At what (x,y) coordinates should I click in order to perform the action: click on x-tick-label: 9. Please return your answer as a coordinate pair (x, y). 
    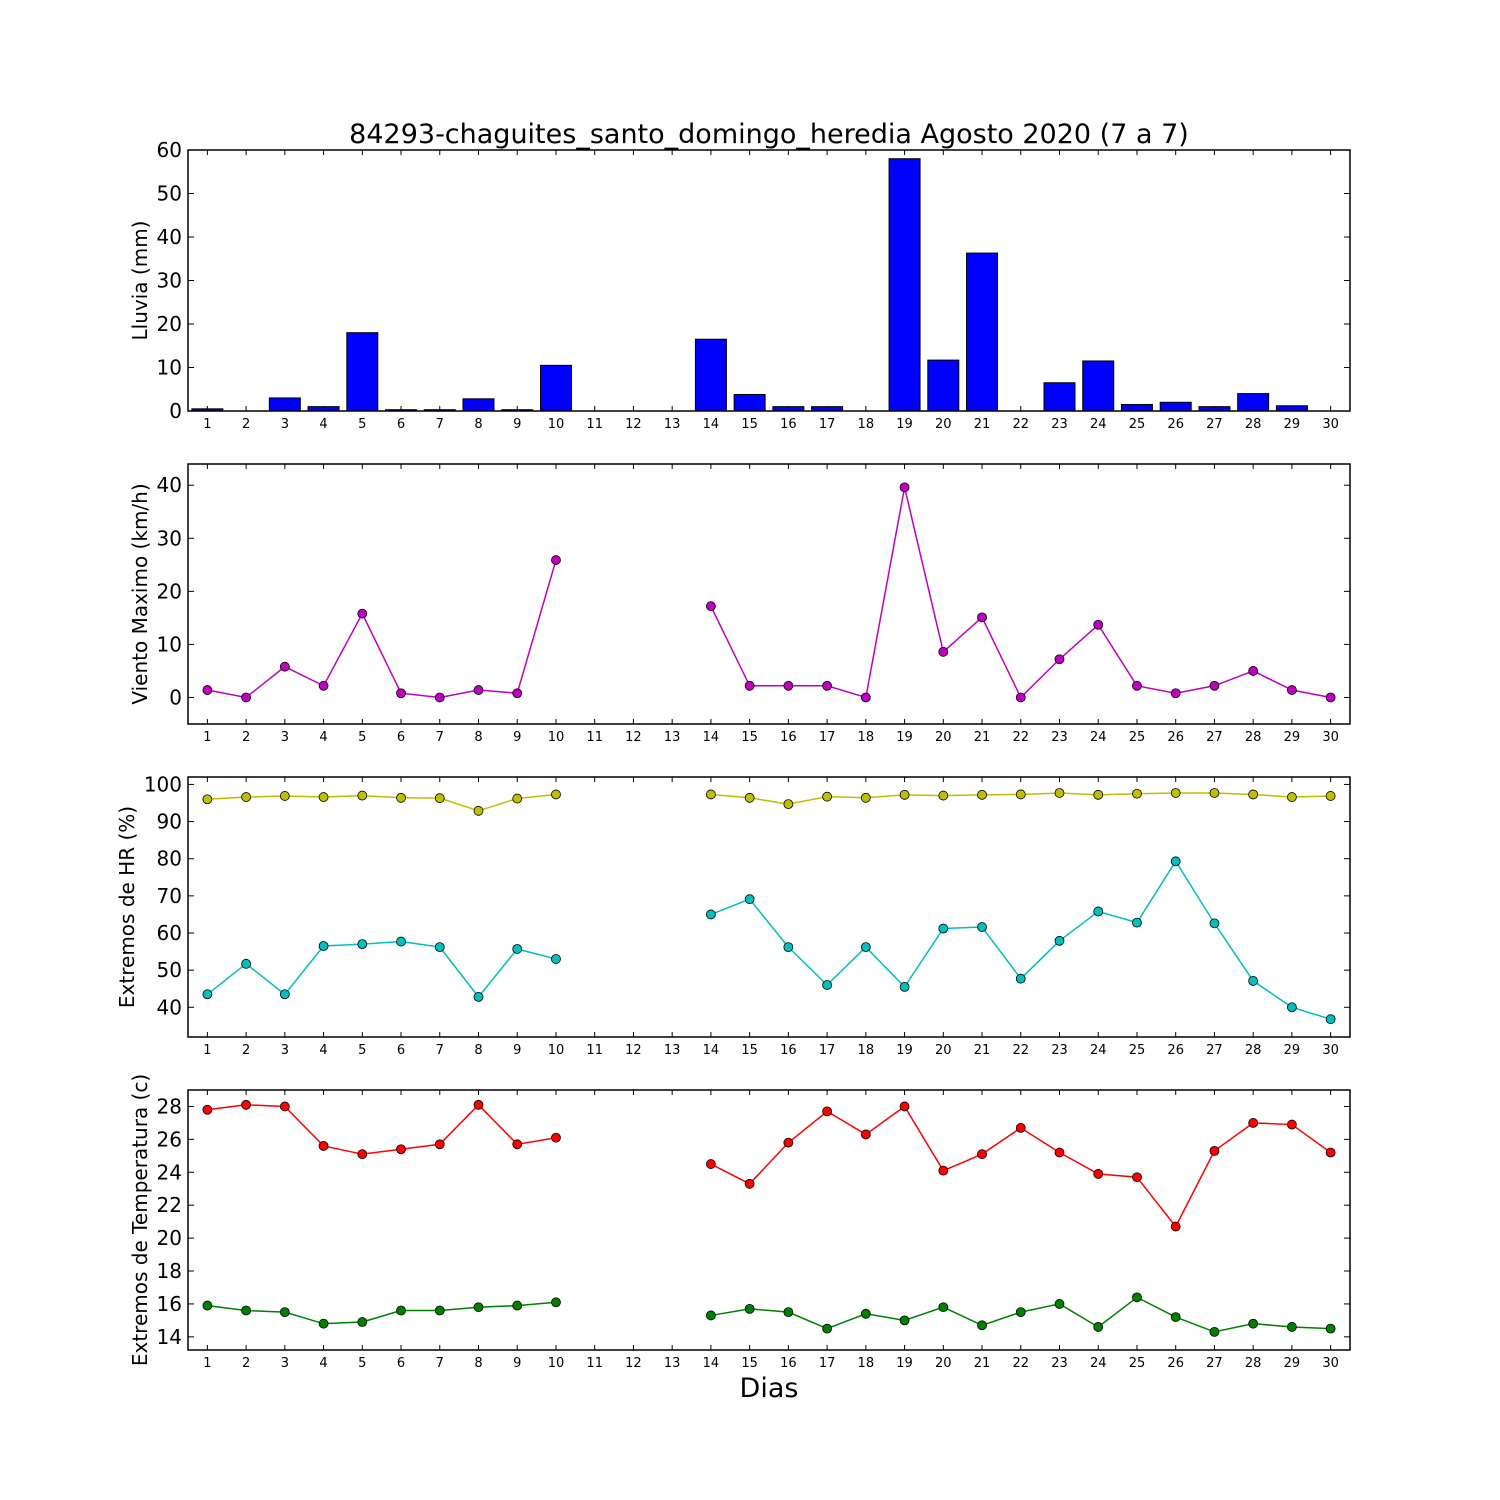
    Looking at the image, I should click on (517, 737).